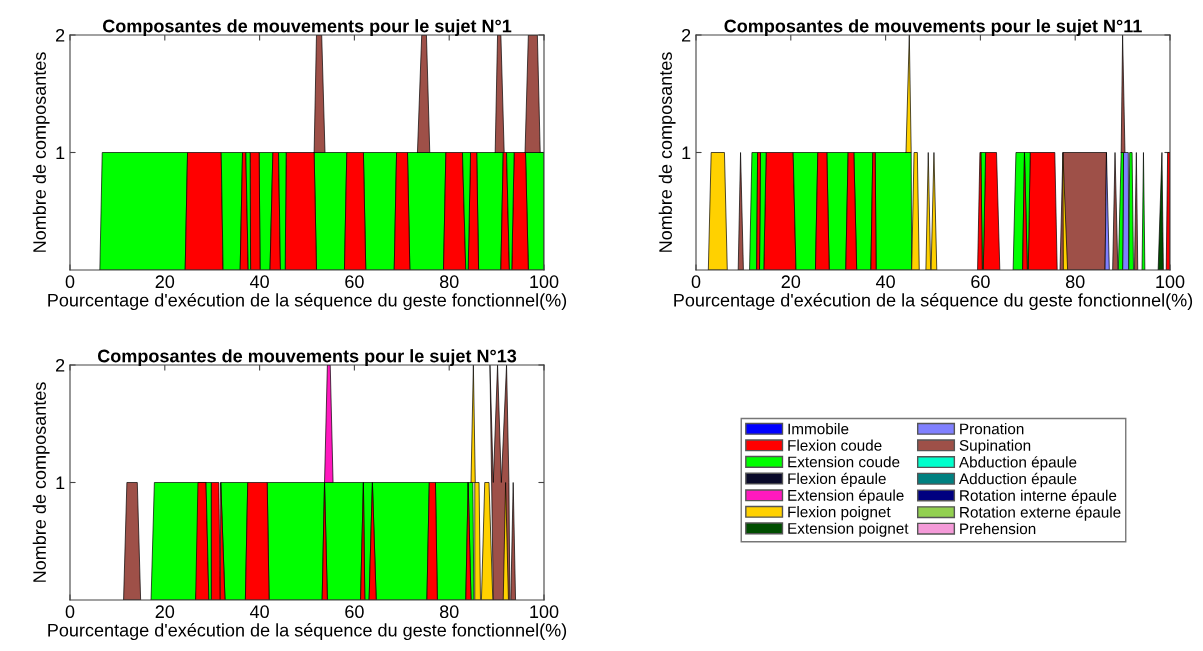 This screenshot has width=1203, height=651. I want to click on legend-label: Supination, so click(995, 446).